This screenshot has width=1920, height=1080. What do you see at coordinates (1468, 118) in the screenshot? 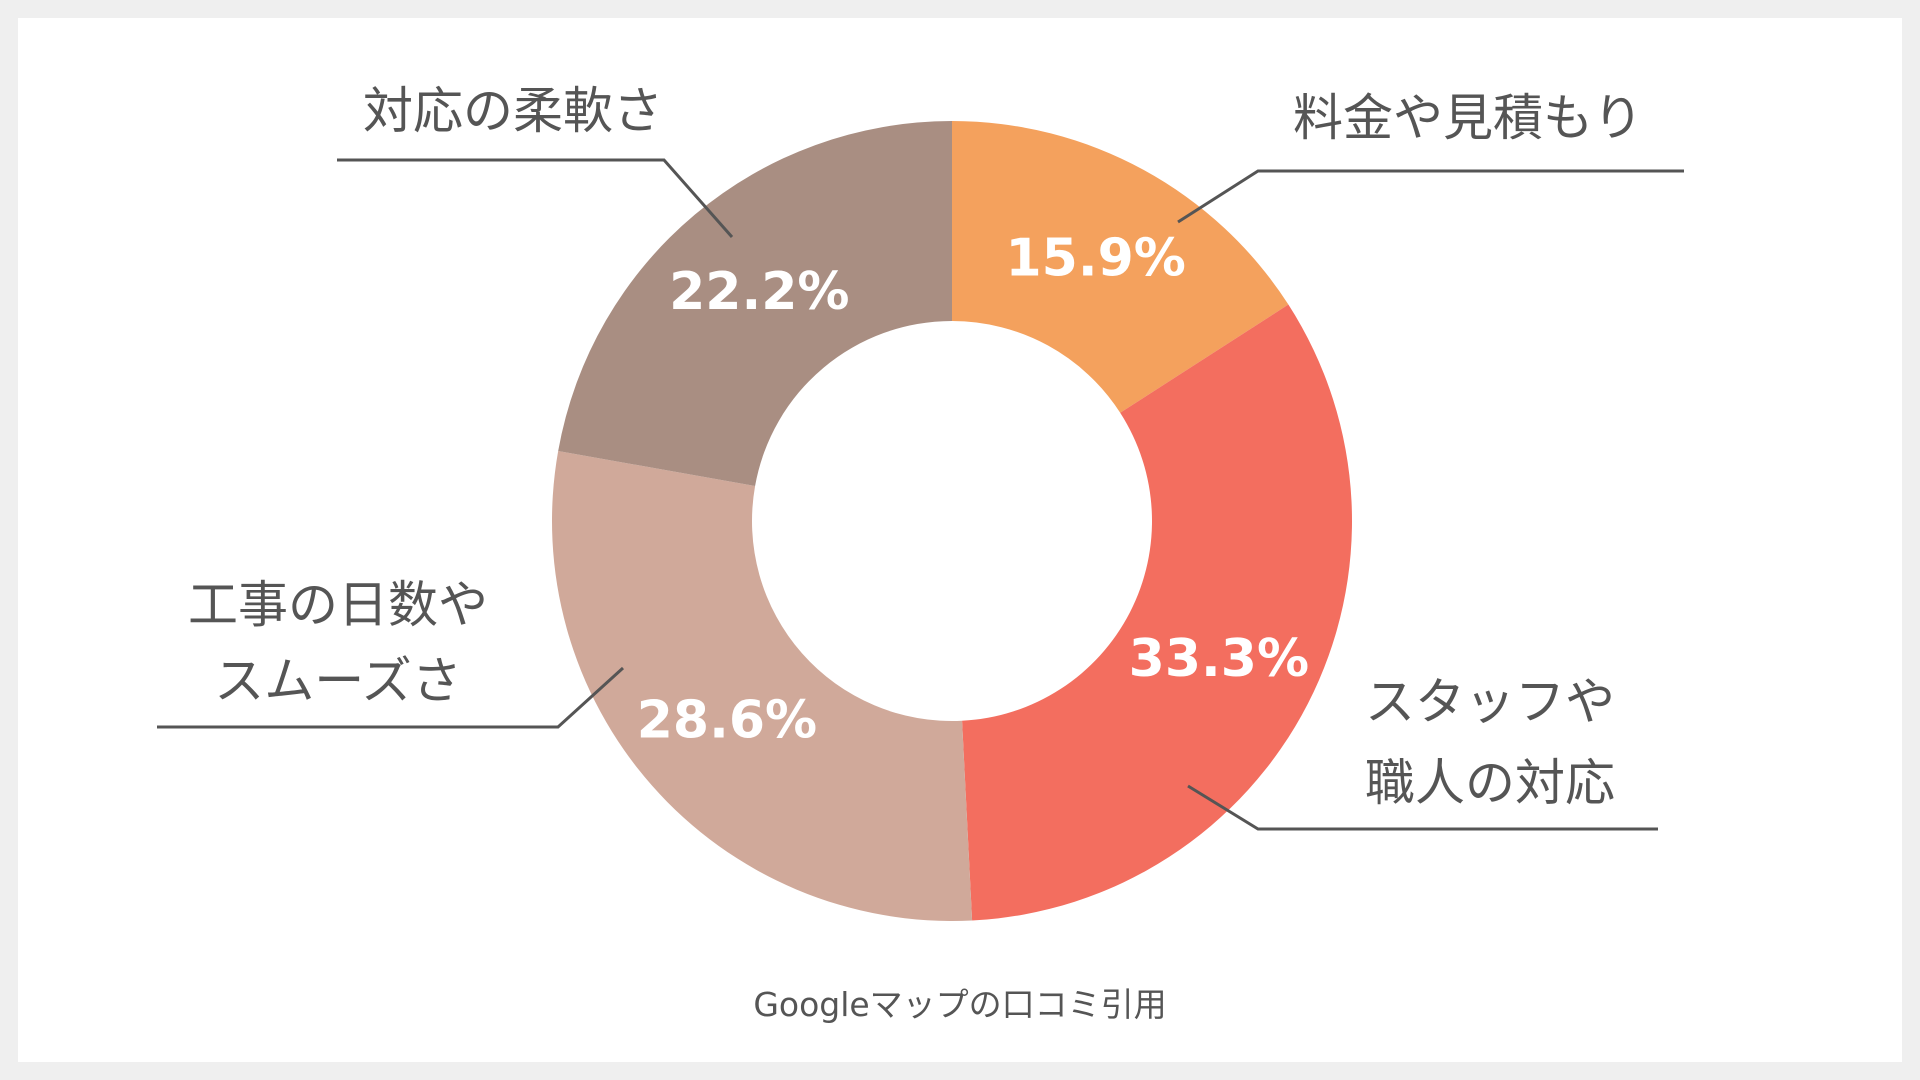
I see `category-label-0: 料金や見積もり` at bounding box center [1468, 118].